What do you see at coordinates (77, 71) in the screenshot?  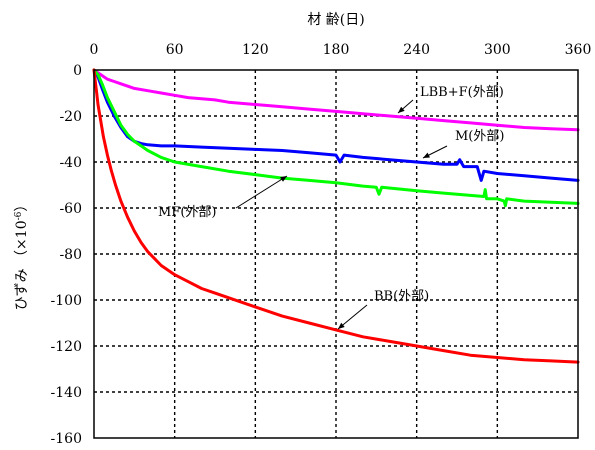 I see `y-tick-label: 0` at bounding box center [77, 71].